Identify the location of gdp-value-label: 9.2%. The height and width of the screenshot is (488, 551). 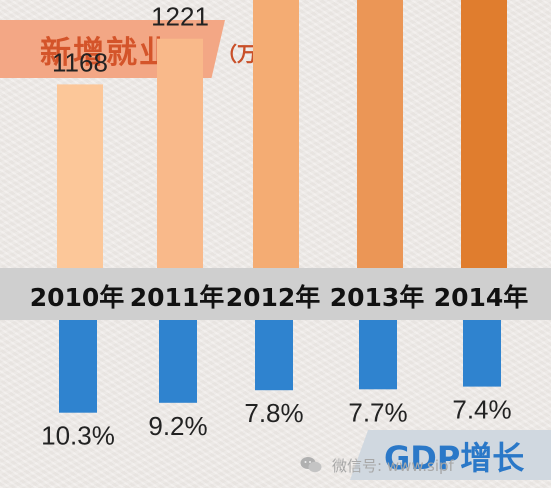
(177, 426).